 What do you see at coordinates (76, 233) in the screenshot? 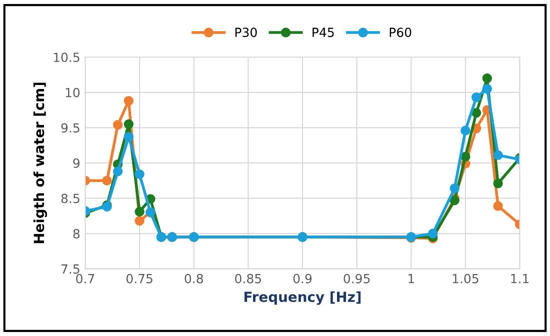
I see `y-tick-label: 8` at bounding box center [76, 233].